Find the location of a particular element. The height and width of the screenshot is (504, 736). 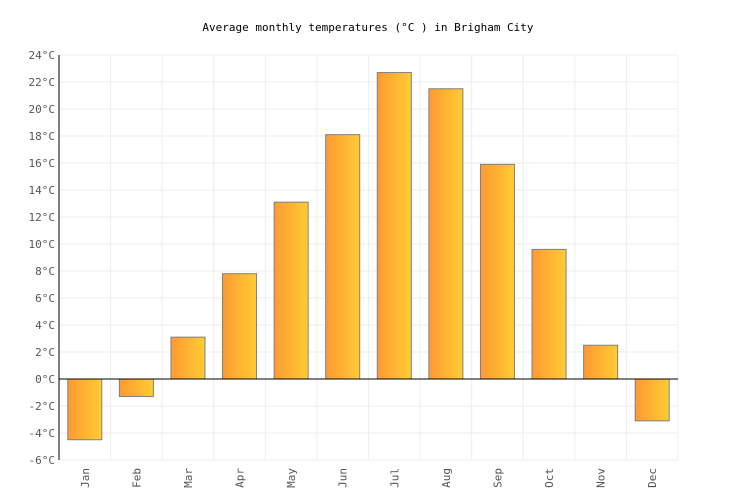

x-axis-labels: Jan Feb Mar Apr May Jun Jul Aug Sep Oct Nov Dec is located at coordinates (369, 478).